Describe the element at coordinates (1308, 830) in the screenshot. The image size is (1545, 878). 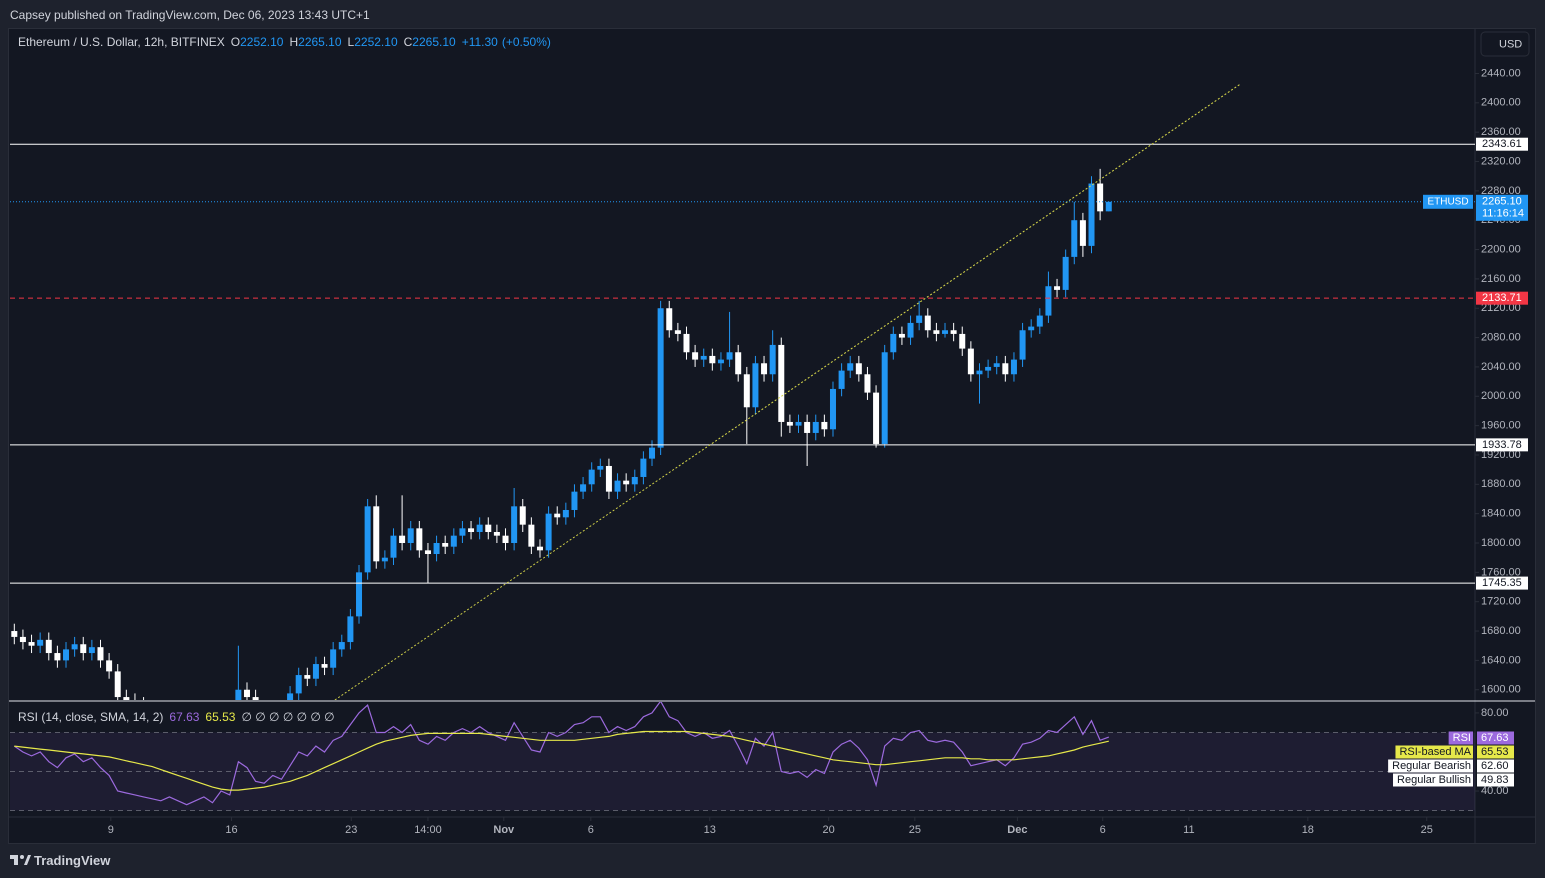
I see `x-tick-label: 18` at that location.